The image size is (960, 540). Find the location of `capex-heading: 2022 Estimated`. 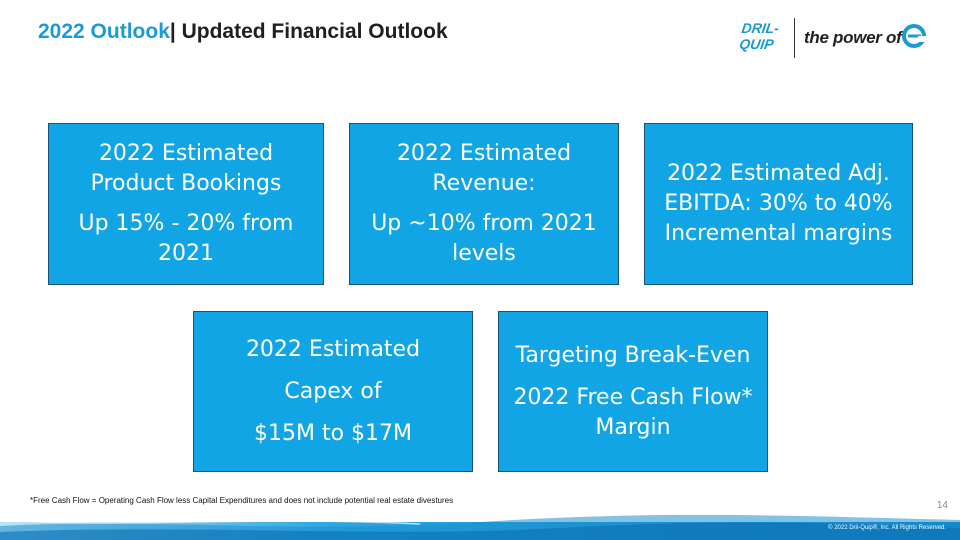

capex-heading: 2022 Estimated is located at coordinates (333, 349).